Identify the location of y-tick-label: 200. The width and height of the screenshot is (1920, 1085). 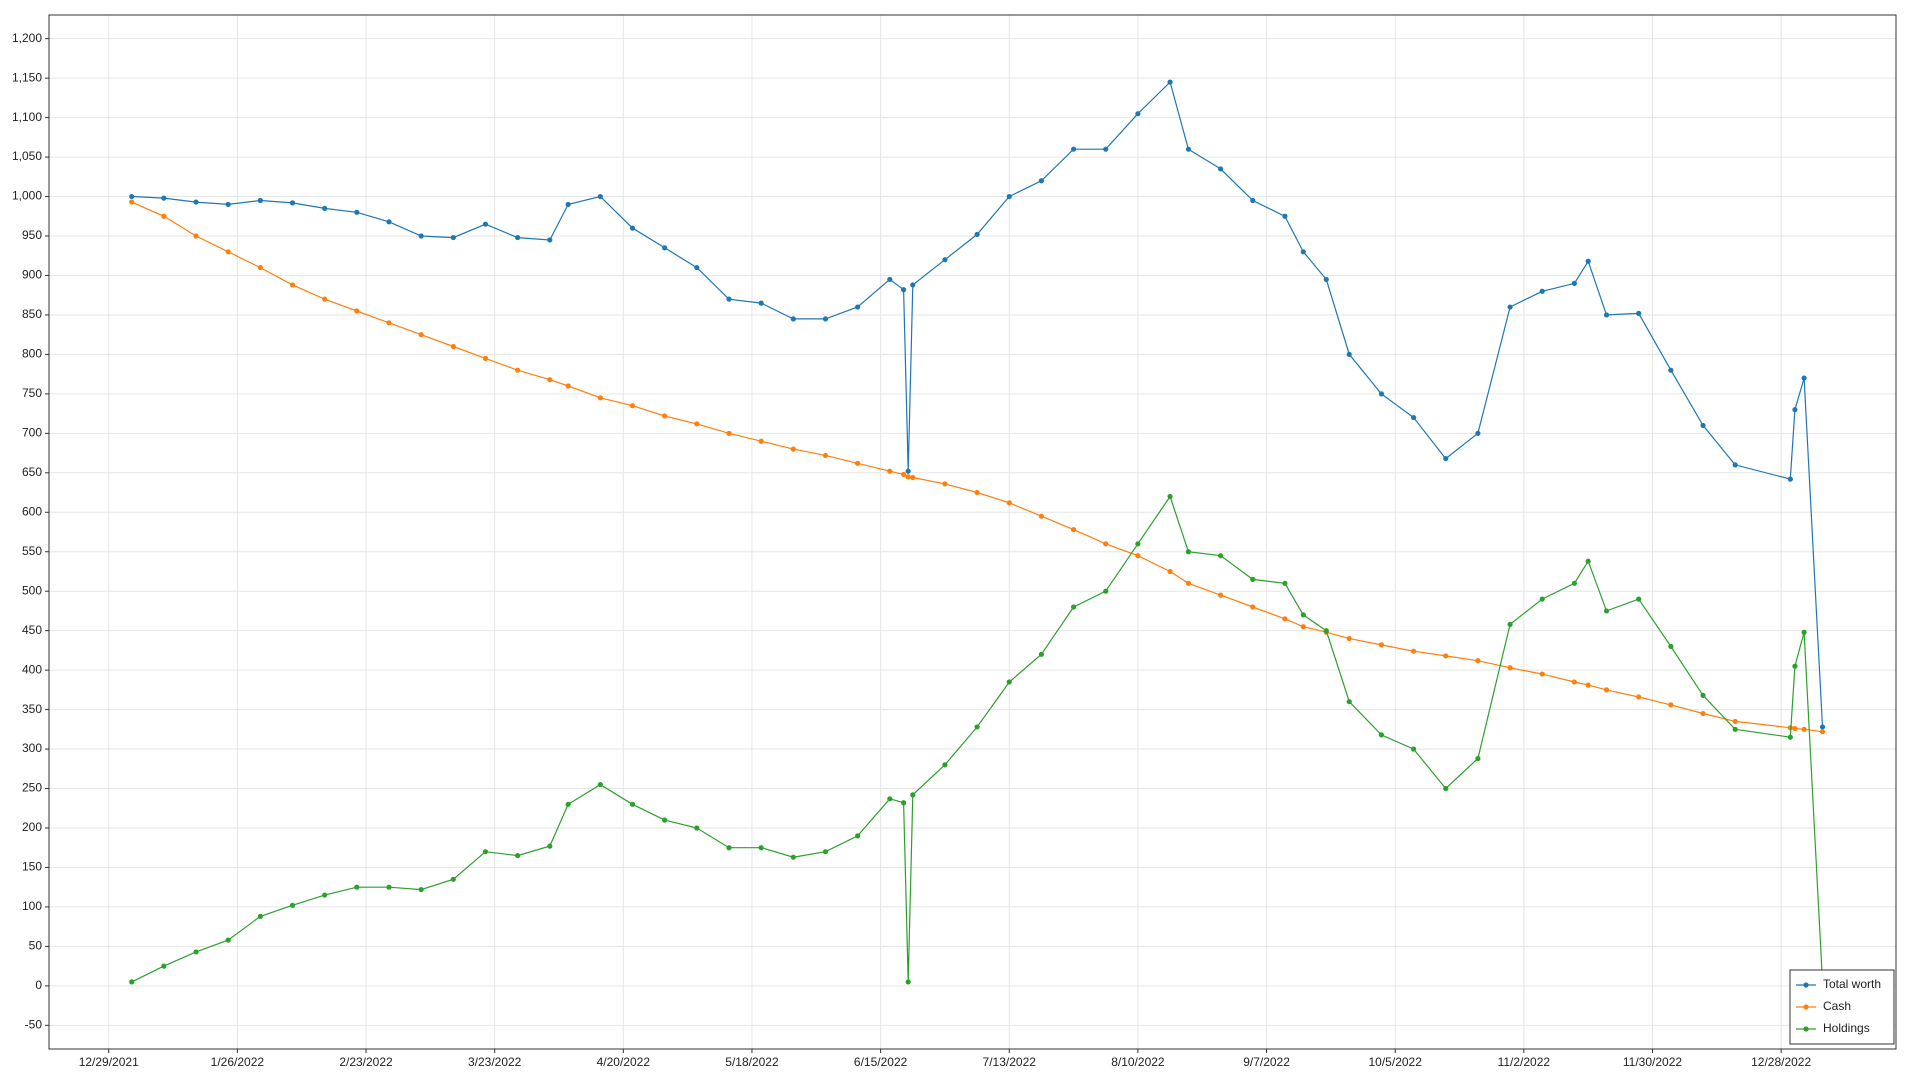
(32, 827).